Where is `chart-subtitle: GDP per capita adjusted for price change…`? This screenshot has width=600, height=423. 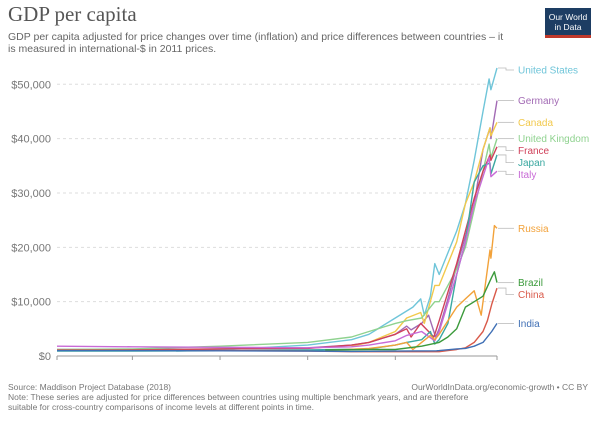 chart-subtitle: GDP per capita adjusted for price change… is located at coordinates (256, 43).